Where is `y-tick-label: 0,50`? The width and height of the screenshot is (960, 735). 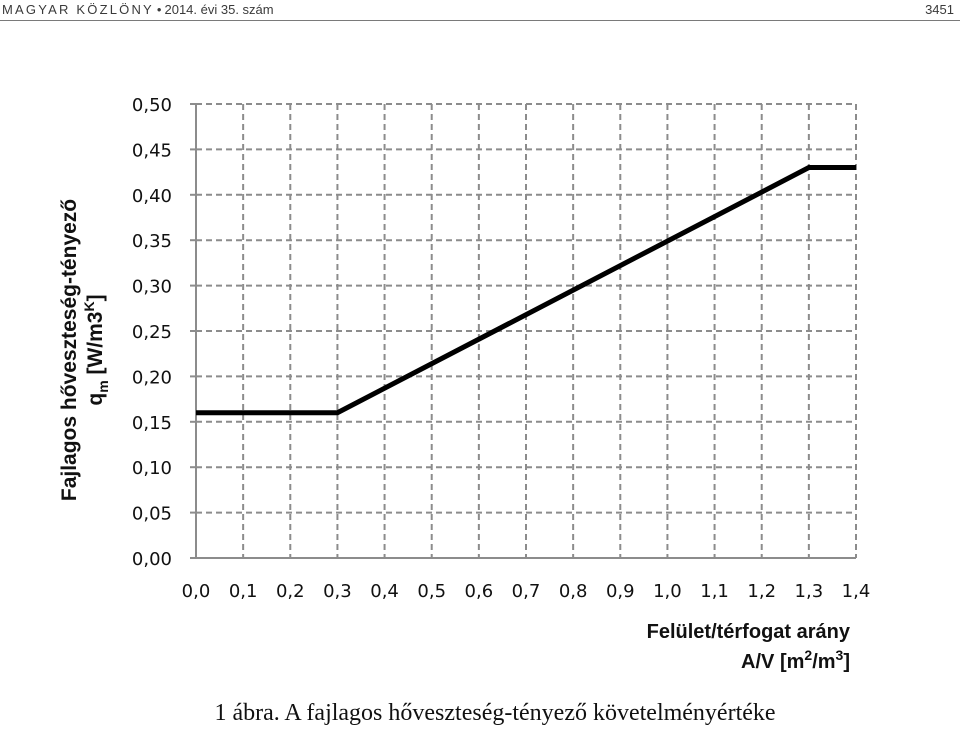
y-tick-label: 0,50 is located at coordinates (152, 105).